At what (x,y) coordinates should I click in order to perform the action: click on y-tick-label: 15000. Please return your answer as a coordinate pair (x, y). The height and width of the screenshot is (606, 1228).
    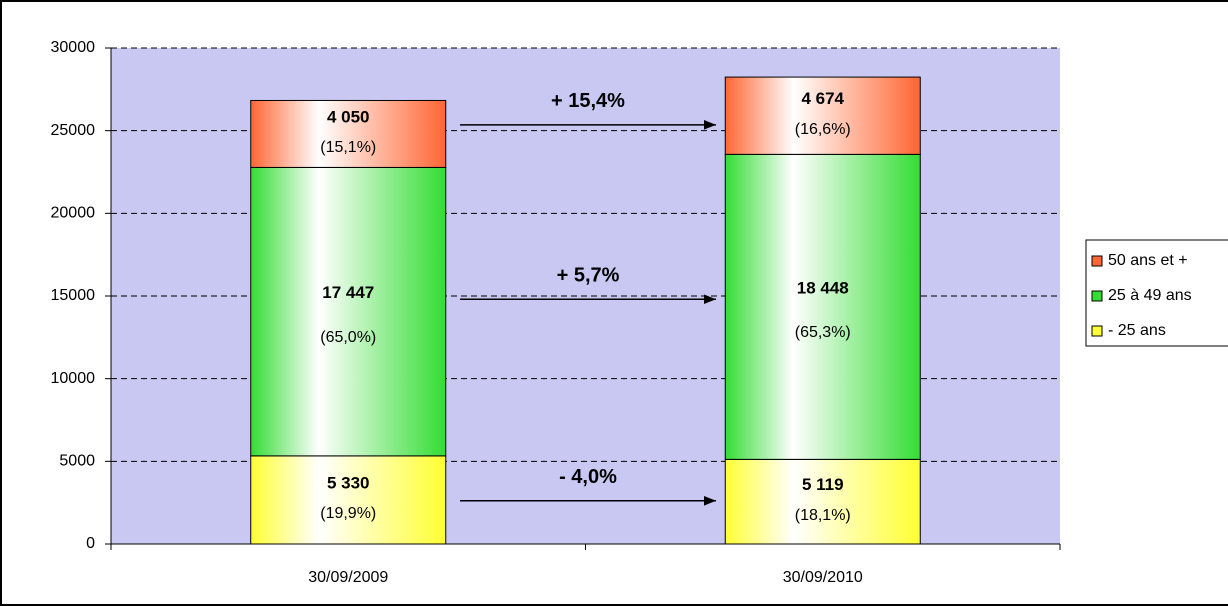
    Looking at the image, I should click on (73, 295).